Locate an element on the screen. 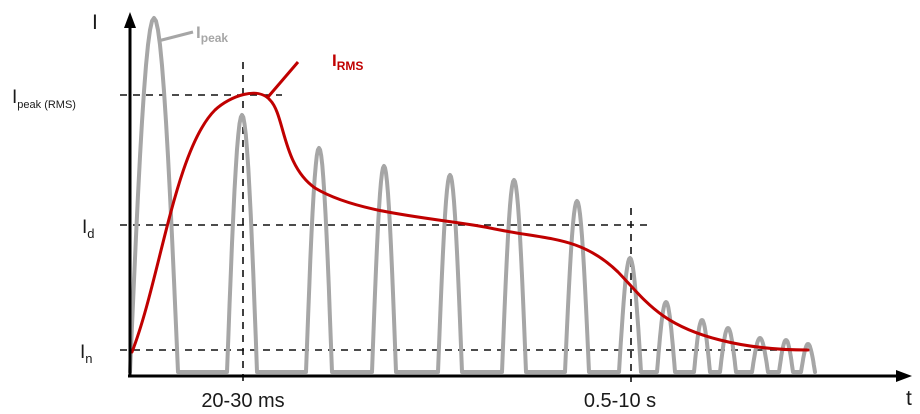 Image resolution: width=920 pixels, height=414 pixels. rms-curve-label: IRMS is located at coordinates (347, 62).